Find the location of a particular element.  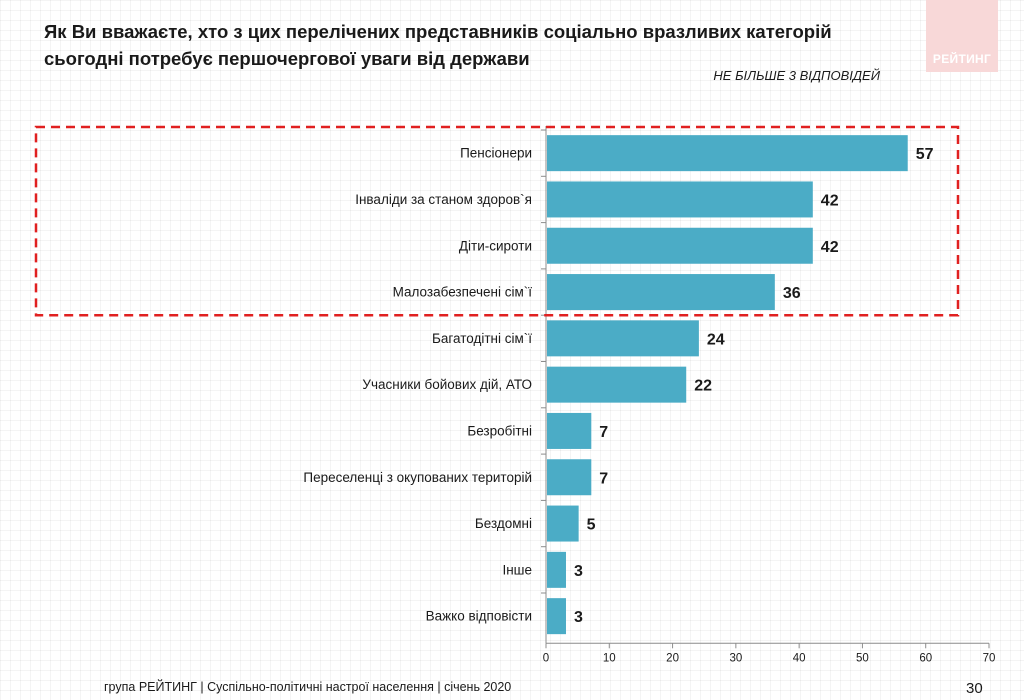

x-tick-label: 0 is located at coordinates (546, 658).